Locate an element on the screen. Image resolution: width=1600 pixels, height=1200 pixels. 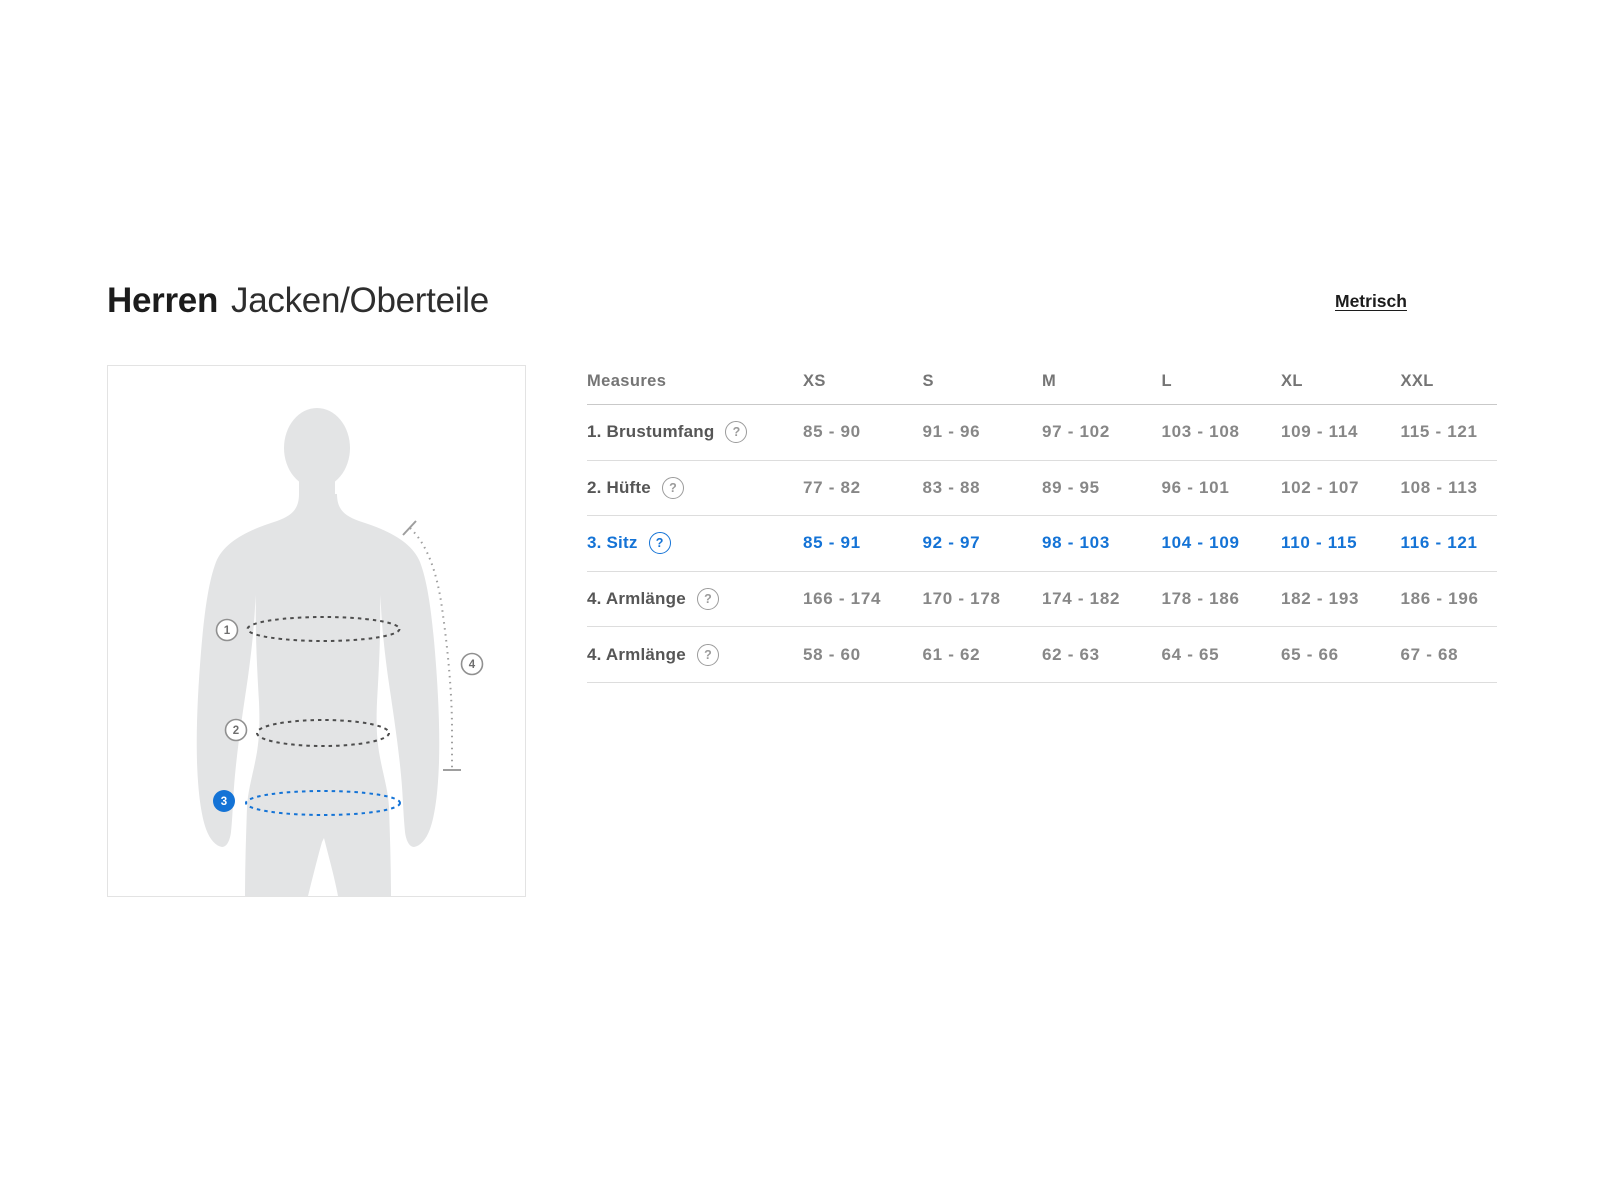
size-value: 96 - 101 is located at coordinates (1195, 487).